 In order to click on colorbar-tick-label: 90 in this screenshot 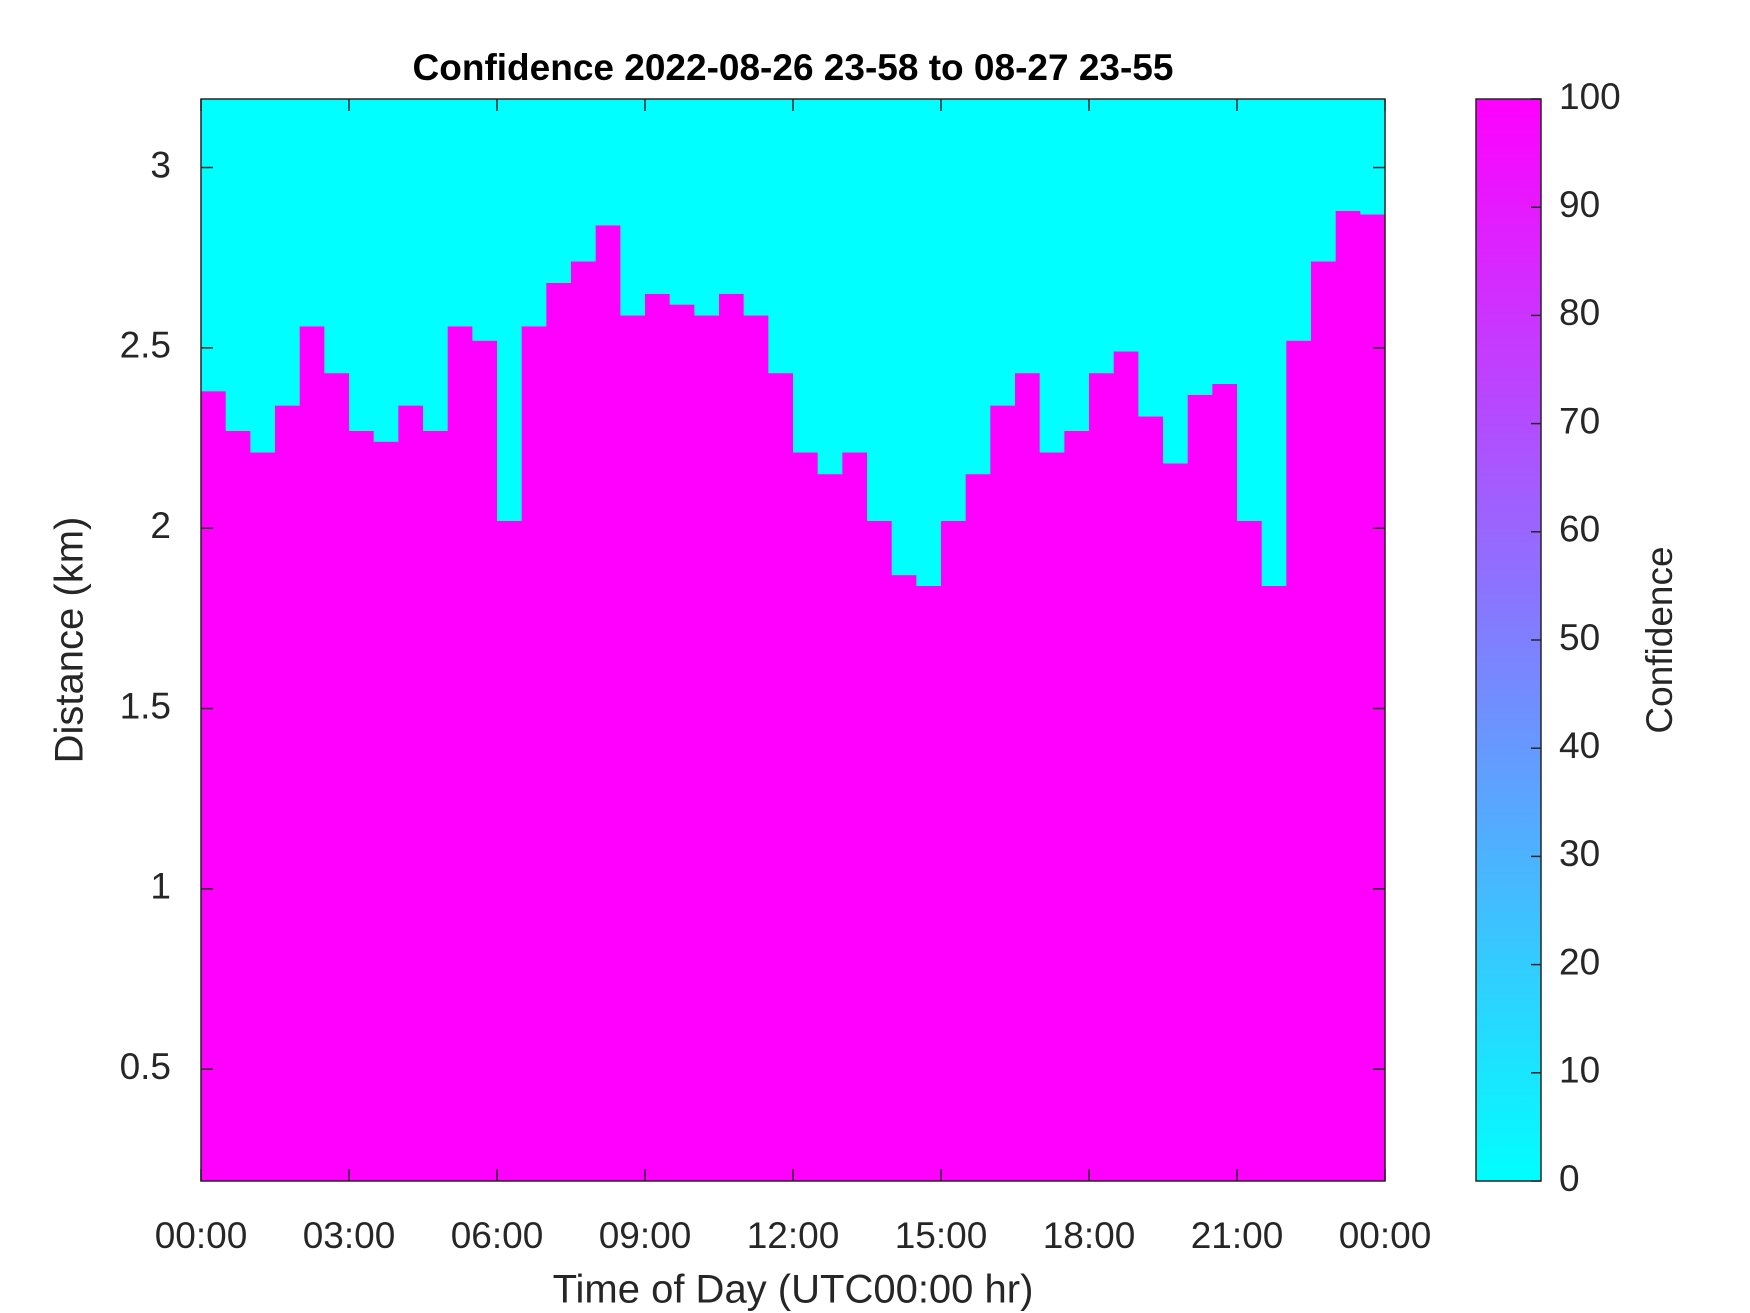, I will do `click(1579, 204)`.